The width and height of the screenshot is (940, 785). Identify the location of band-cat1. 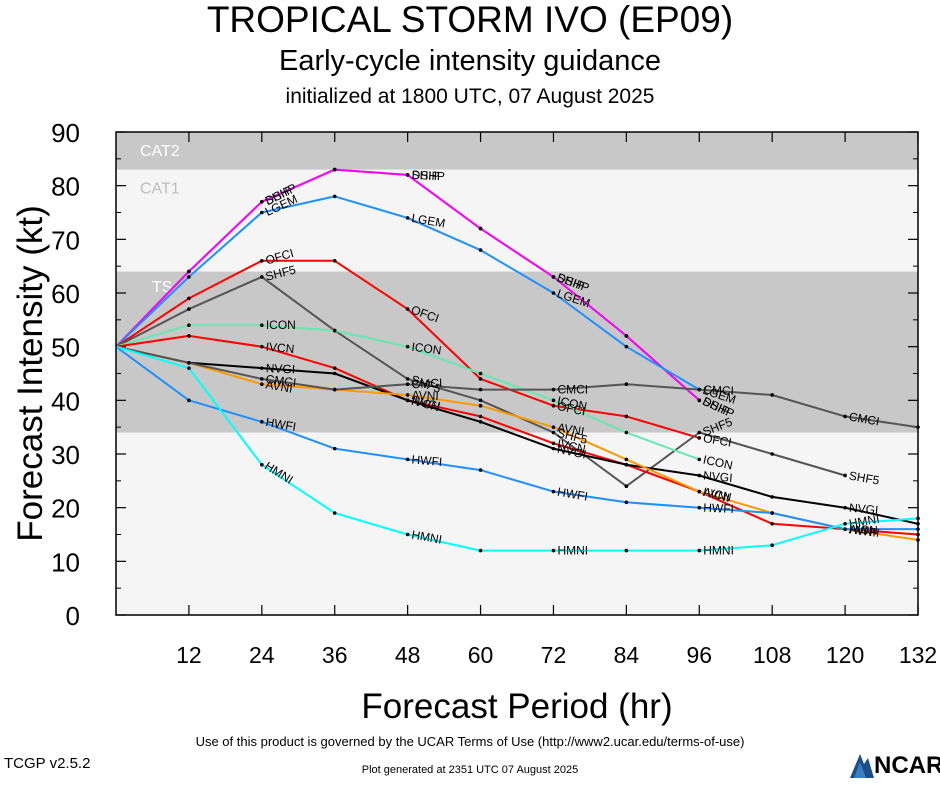
(517, 220).